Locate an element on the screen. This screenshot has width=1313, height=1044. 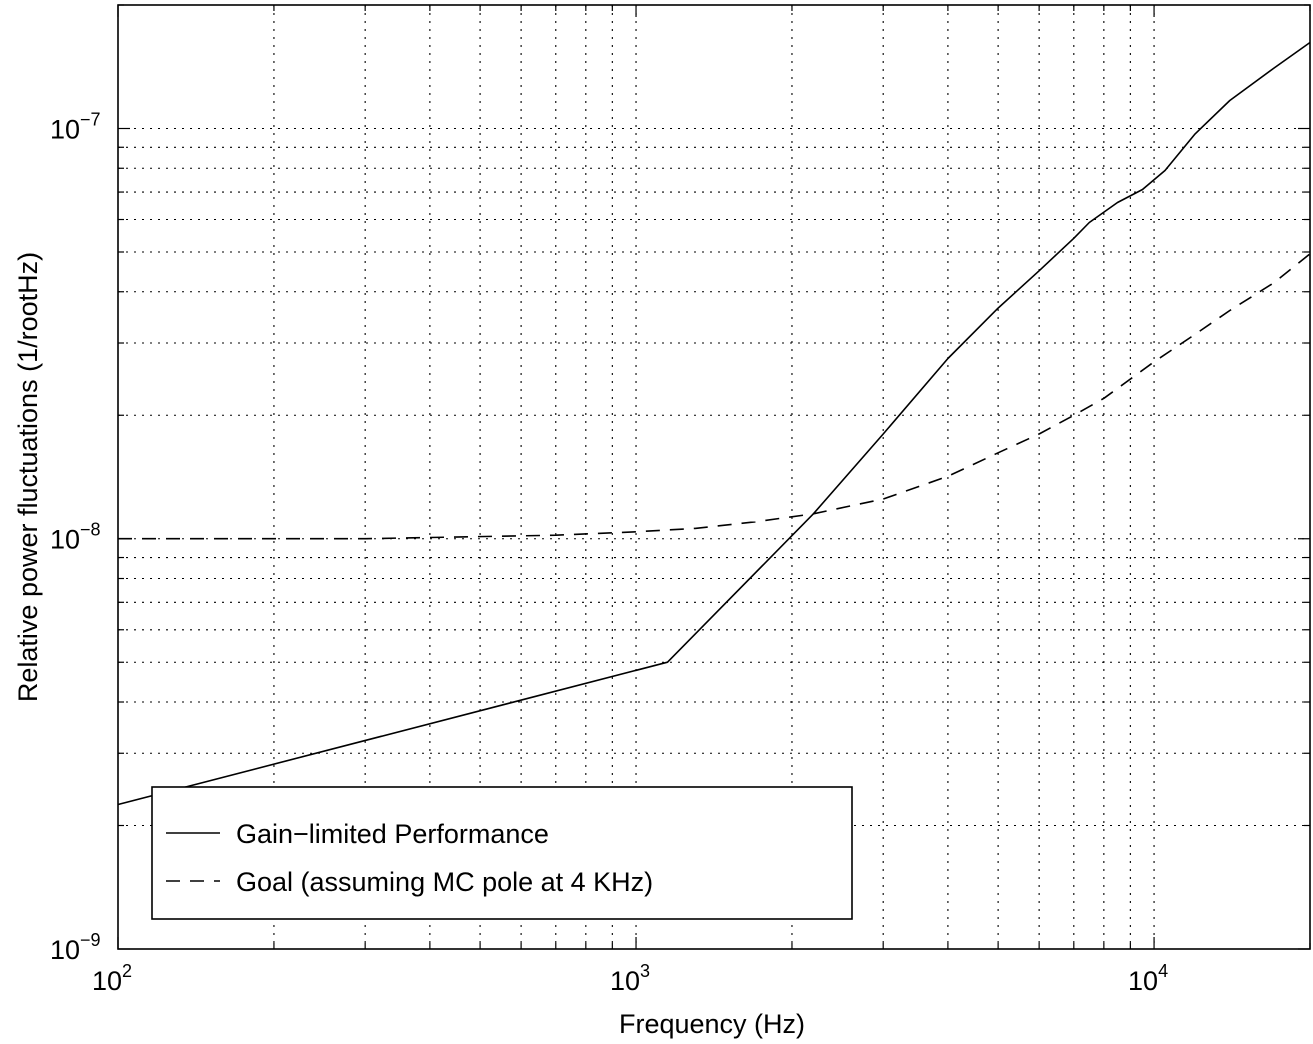
x-tick-labels: 10² 10³ 10⁴ is located at coordinates (630, 978).